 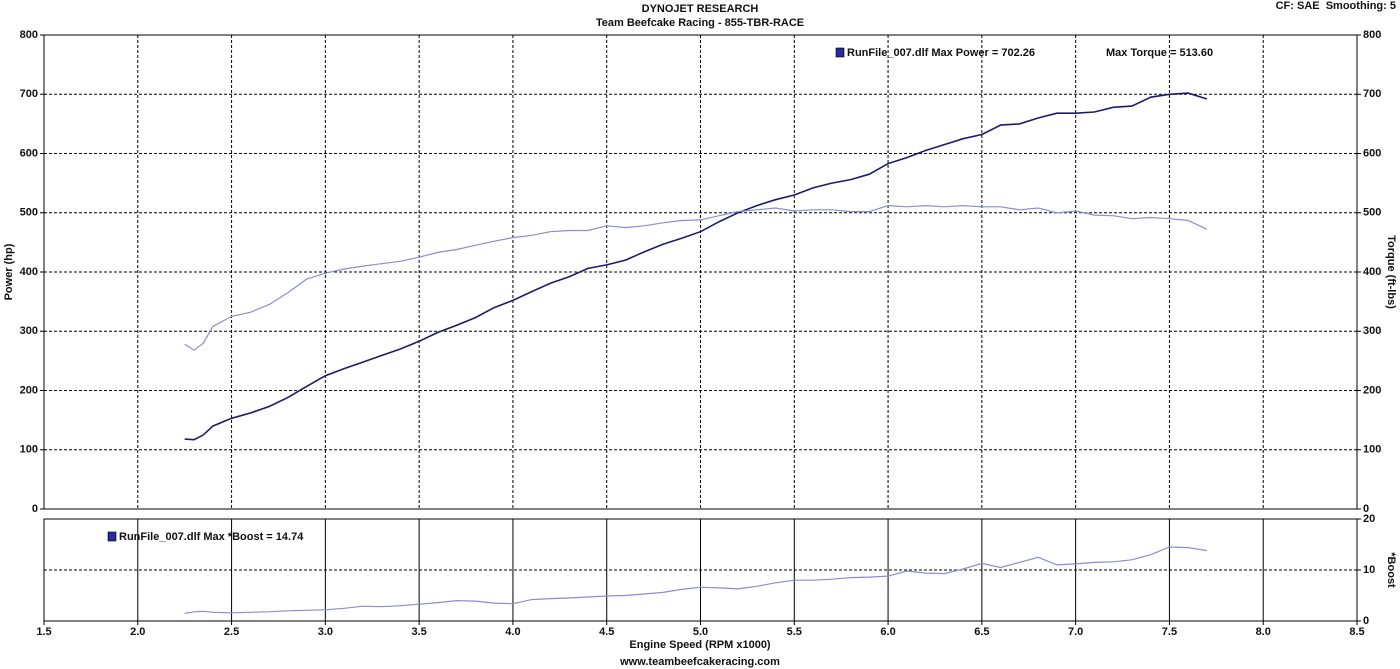 I want to click on y2-tick-label: 800, so click(x=1372, y=35).